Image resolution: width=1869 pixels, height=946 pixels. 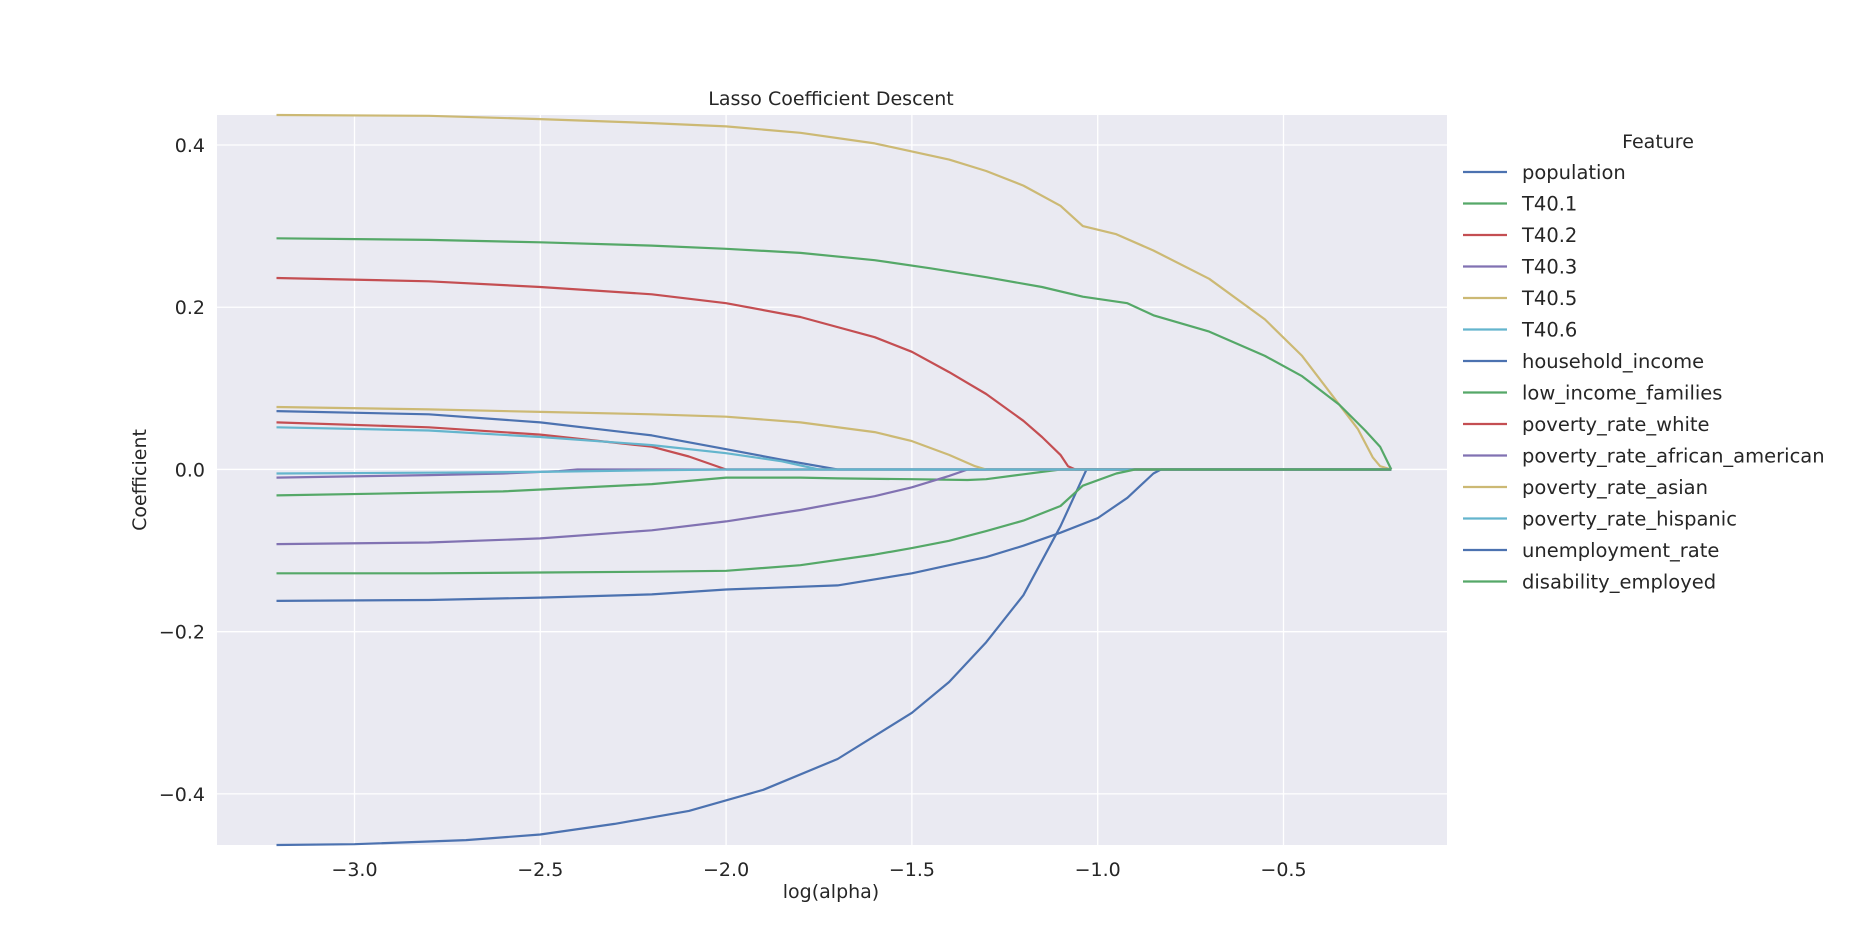 What do you see at coordinates (140, 480) in the screenshot?
I see `y-axis-label: Coefficient` at bounding box center [140, 480].